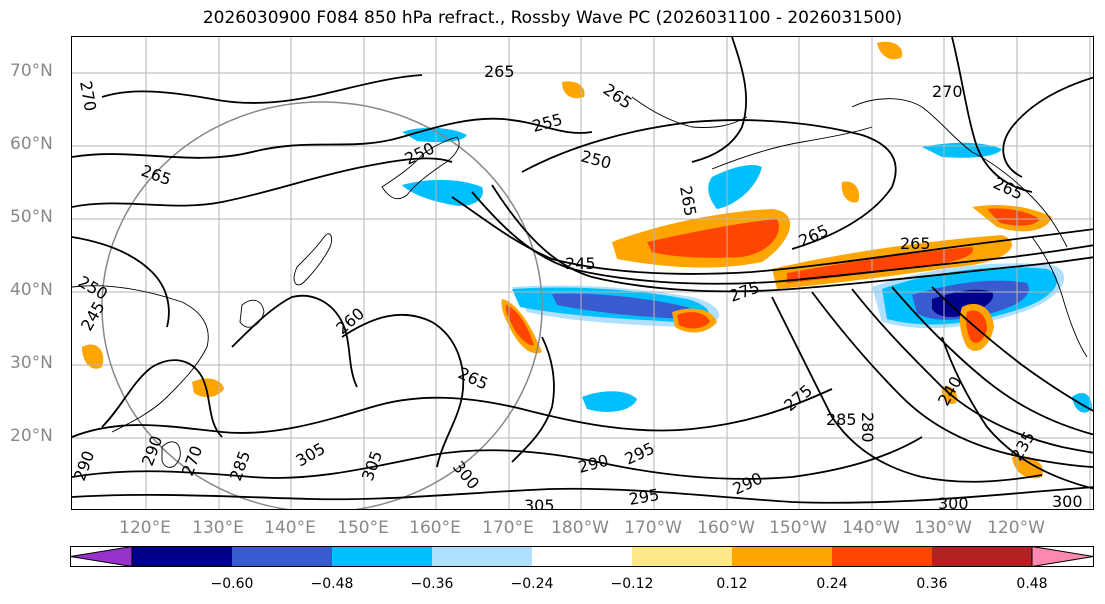 The image size is (1105, 604). Describe the element at coordinates (867, 427) in the screenshot. I see `contour-label: 280` at that location.